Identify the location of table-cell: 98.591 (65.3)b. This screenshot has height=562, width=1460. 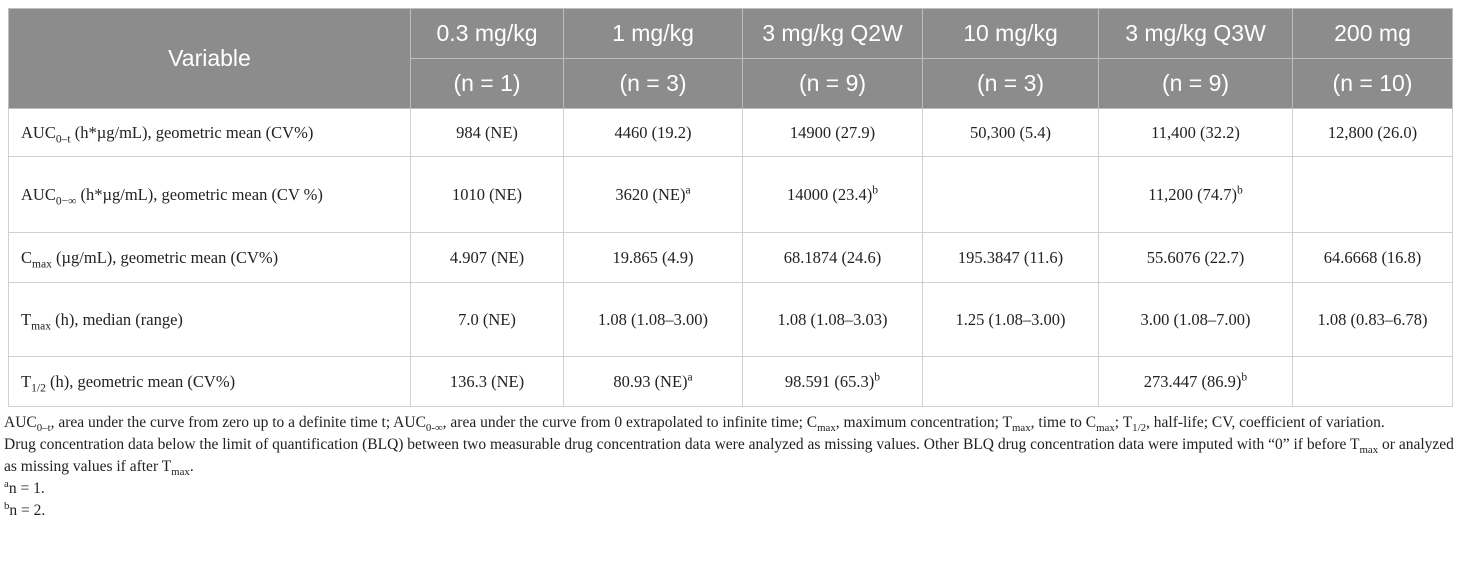
(832, 381).